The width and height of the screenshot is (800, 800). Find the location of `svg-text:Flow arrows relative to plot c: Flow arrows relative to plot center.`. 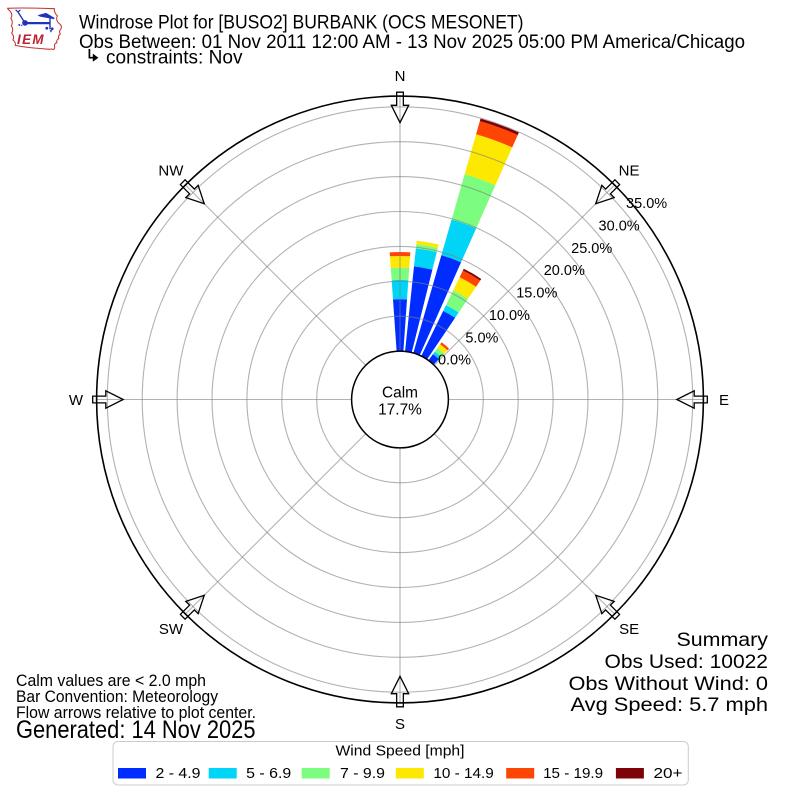

svg-text:Flow arrows relative to plot c: Flow arrows relative to plot center. is located at coordinates (136, 712).